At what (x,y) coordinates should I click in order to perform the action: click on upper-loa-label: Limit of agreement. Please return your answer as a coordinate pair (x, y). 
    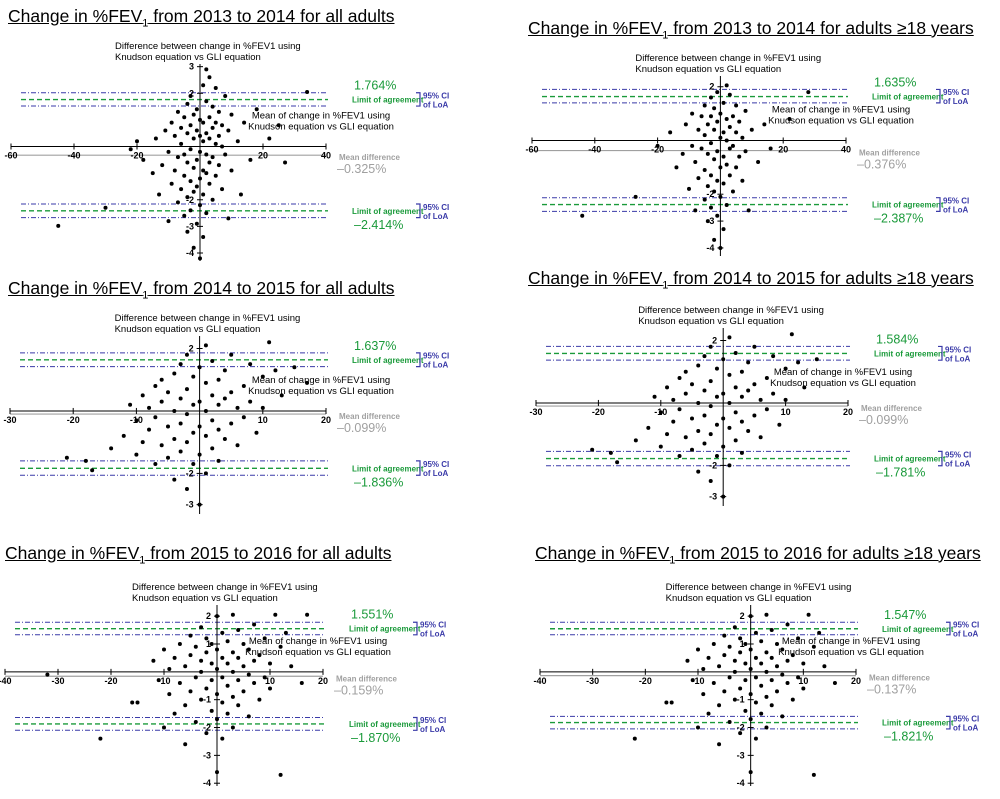
    Looking at the image, I should click on (385, 629).